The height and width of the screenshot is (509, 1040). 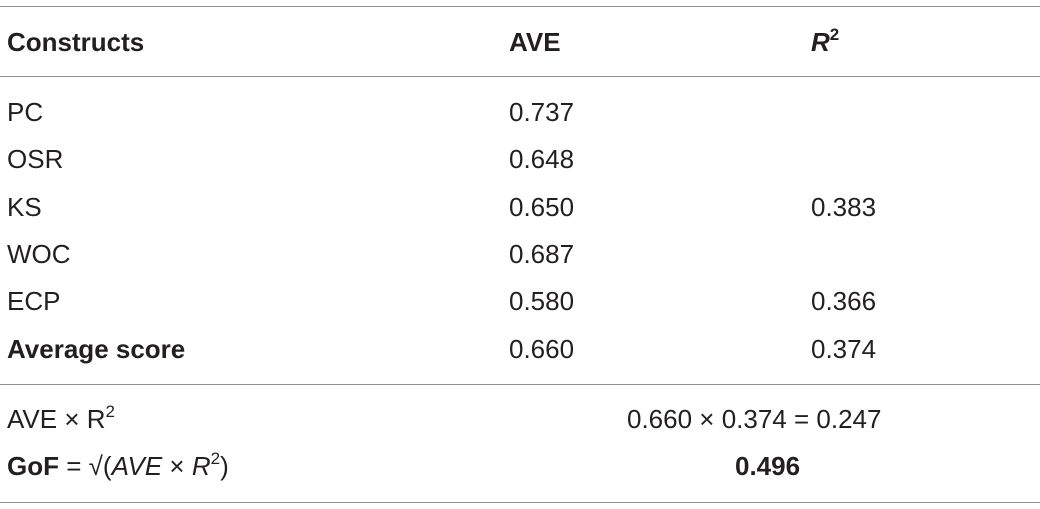 What do you see at coordinates (107, 466) in the screenshot?
I see `gof-paren-open: (` at bounding box center [107, 466].